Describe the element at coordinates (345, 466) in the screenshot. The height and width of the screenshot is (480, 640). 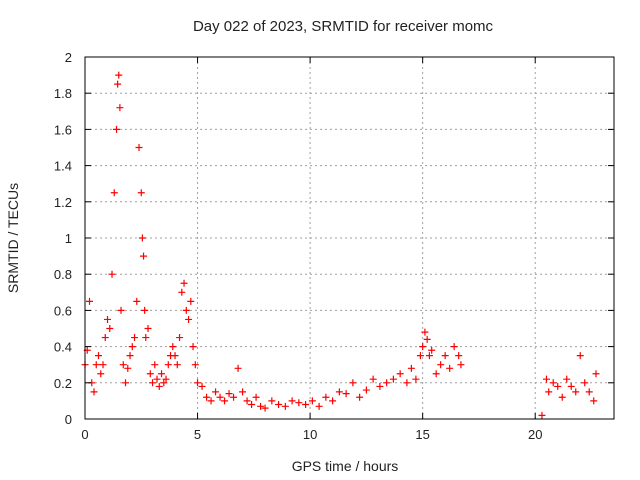
I see `x-axis-label: GPS time / hours` at that location.